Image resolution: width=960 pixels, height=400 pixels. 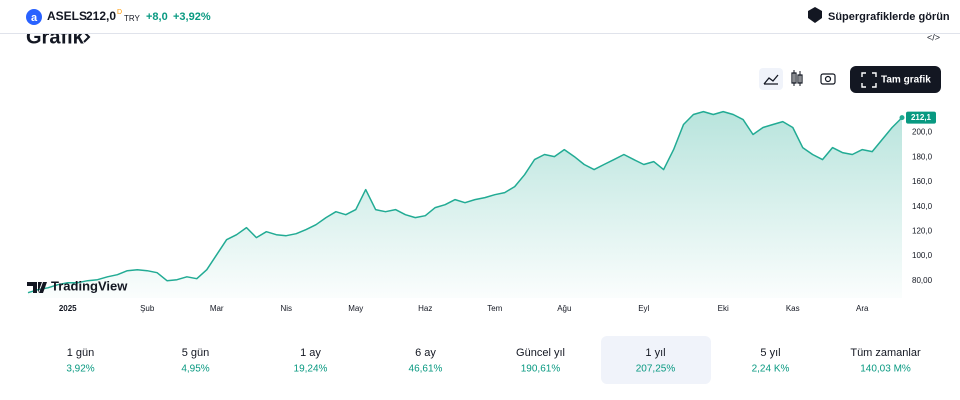 What do you see at coordinates (425, 308) in the screenshot?
I see `x-tick-label: Haz` at bounding box center [425, 308].